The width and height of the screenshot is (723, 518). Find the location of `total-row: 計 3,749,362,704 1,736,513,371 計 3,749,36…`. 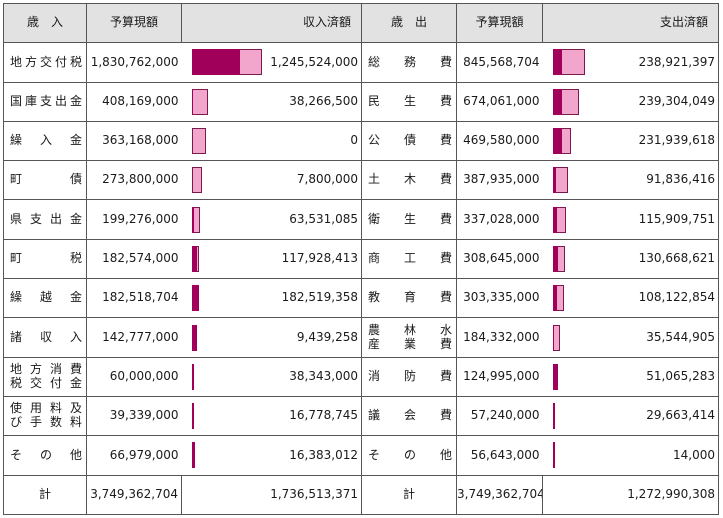

total-row: 計 3,749,362,704 1,736,513,371 計 3,749,36… is located at coordinates (361, 495).